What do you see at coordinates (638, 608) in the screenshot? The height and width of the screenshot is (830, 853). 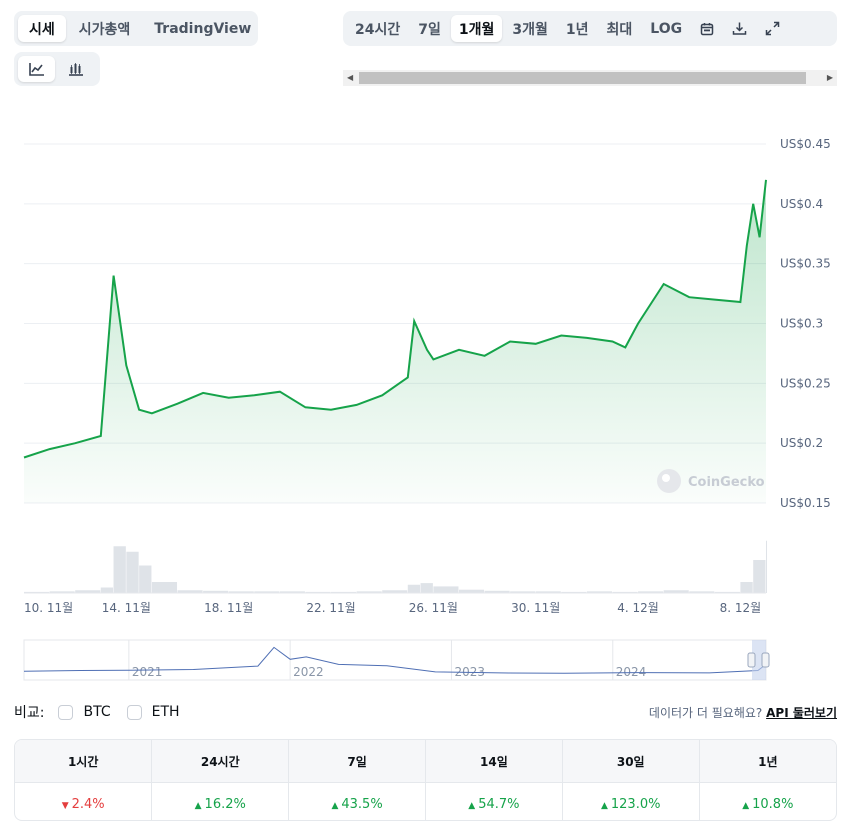 I see `x-tick-label: 4. 12월` at bounding box center [638, 608].